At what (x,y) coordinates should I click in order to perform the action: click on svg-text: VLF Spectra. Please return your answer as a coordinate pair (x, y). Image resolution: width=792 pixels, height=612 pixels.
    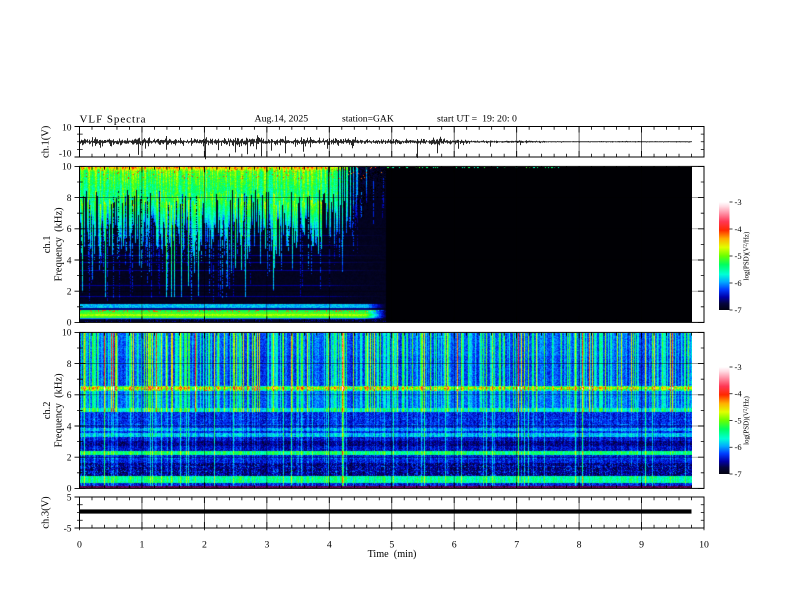
    Looking at the image, I should click on (113, 120).